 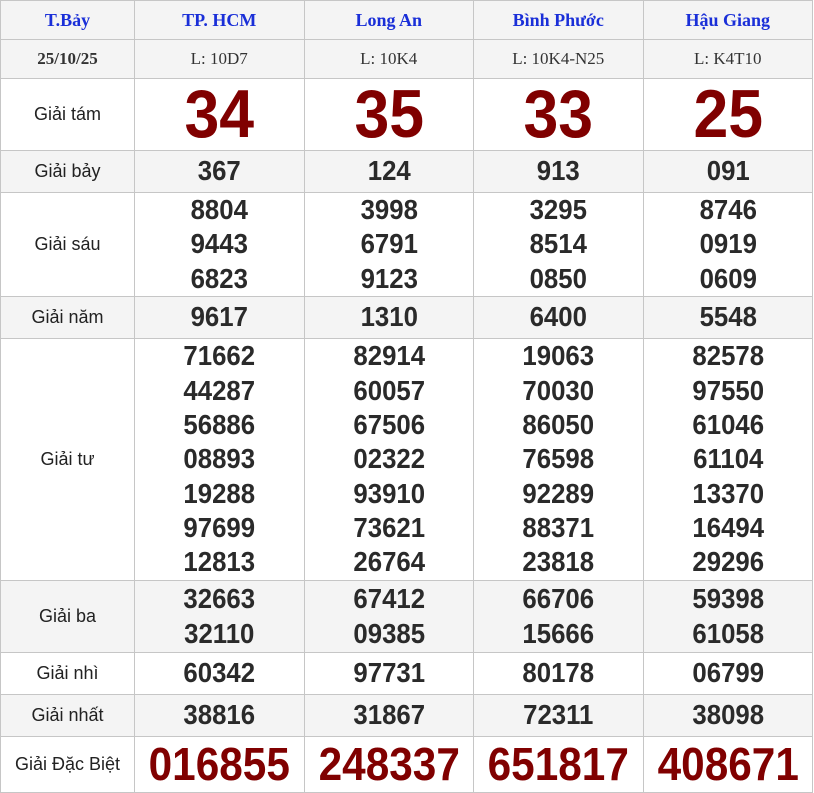 What do you see at coordinates (219, 20) in the screenshot?
I see `province-header: TP. HCM` at bounding box center [219, 20].